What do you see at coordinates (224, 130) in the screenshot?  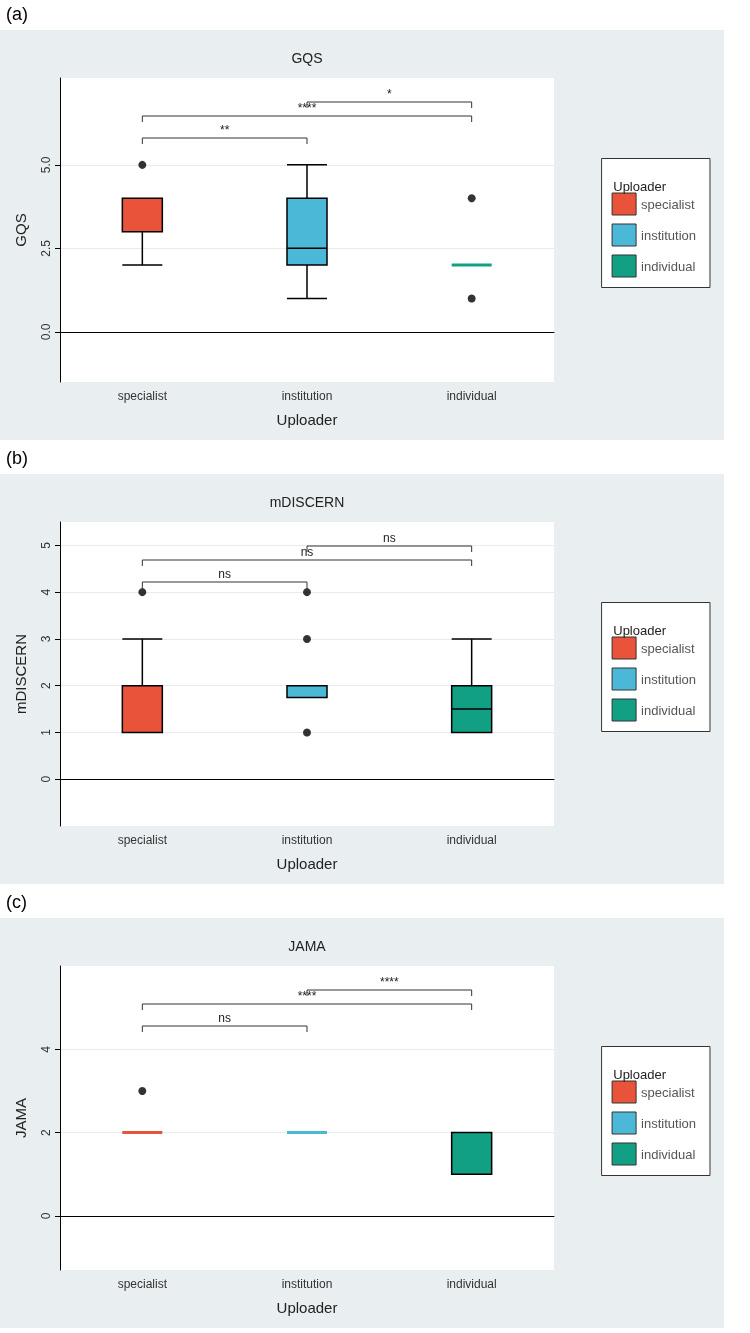 I see `annotation: **` at bounding box center [224, 130].